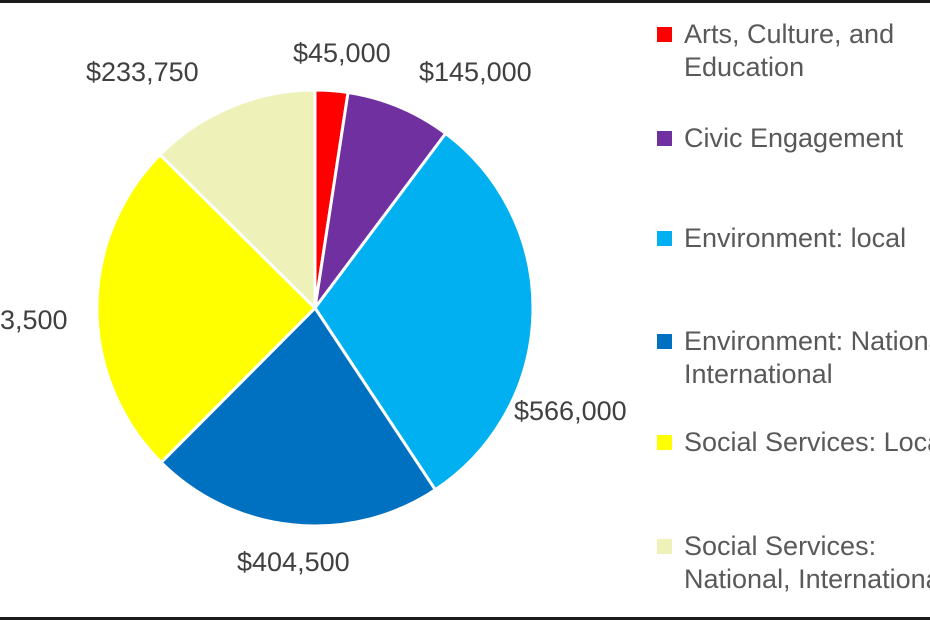 The height and width of the screenshot is (620, 930). What do you see at coordinates (465, 618) in the screenshot?
I see `bottom-border` at bounding box center [465, 618].